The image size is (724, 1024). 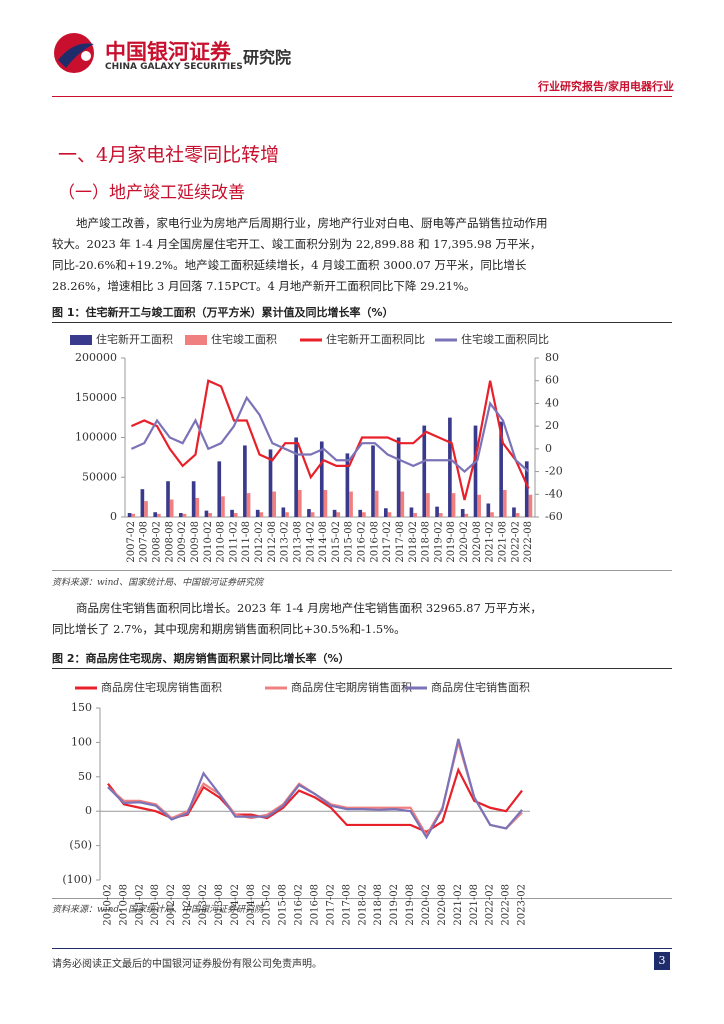 What do you see at coordinates (330, 905) in the screenshot?
I see `x-tick-label: 2017-02` at bounding box center [330, 905].